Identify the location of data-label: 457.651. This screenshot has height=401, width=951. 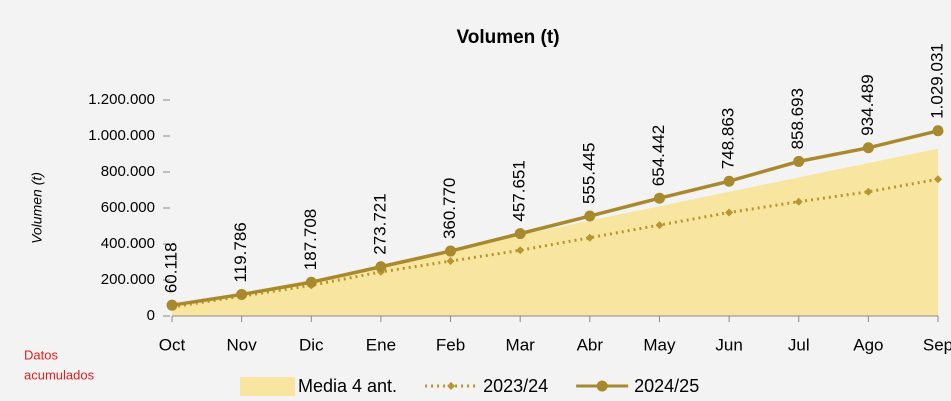
(519, 190).